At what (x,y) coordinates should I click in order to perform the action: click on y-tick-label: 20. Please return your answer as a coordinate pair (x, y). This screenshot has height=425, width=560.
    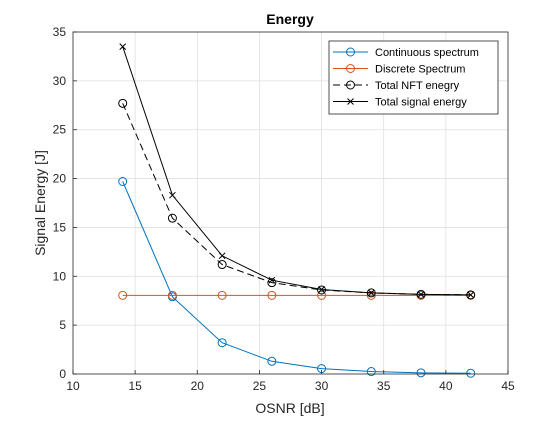
    Looking at the image, I should click on (60, 179).